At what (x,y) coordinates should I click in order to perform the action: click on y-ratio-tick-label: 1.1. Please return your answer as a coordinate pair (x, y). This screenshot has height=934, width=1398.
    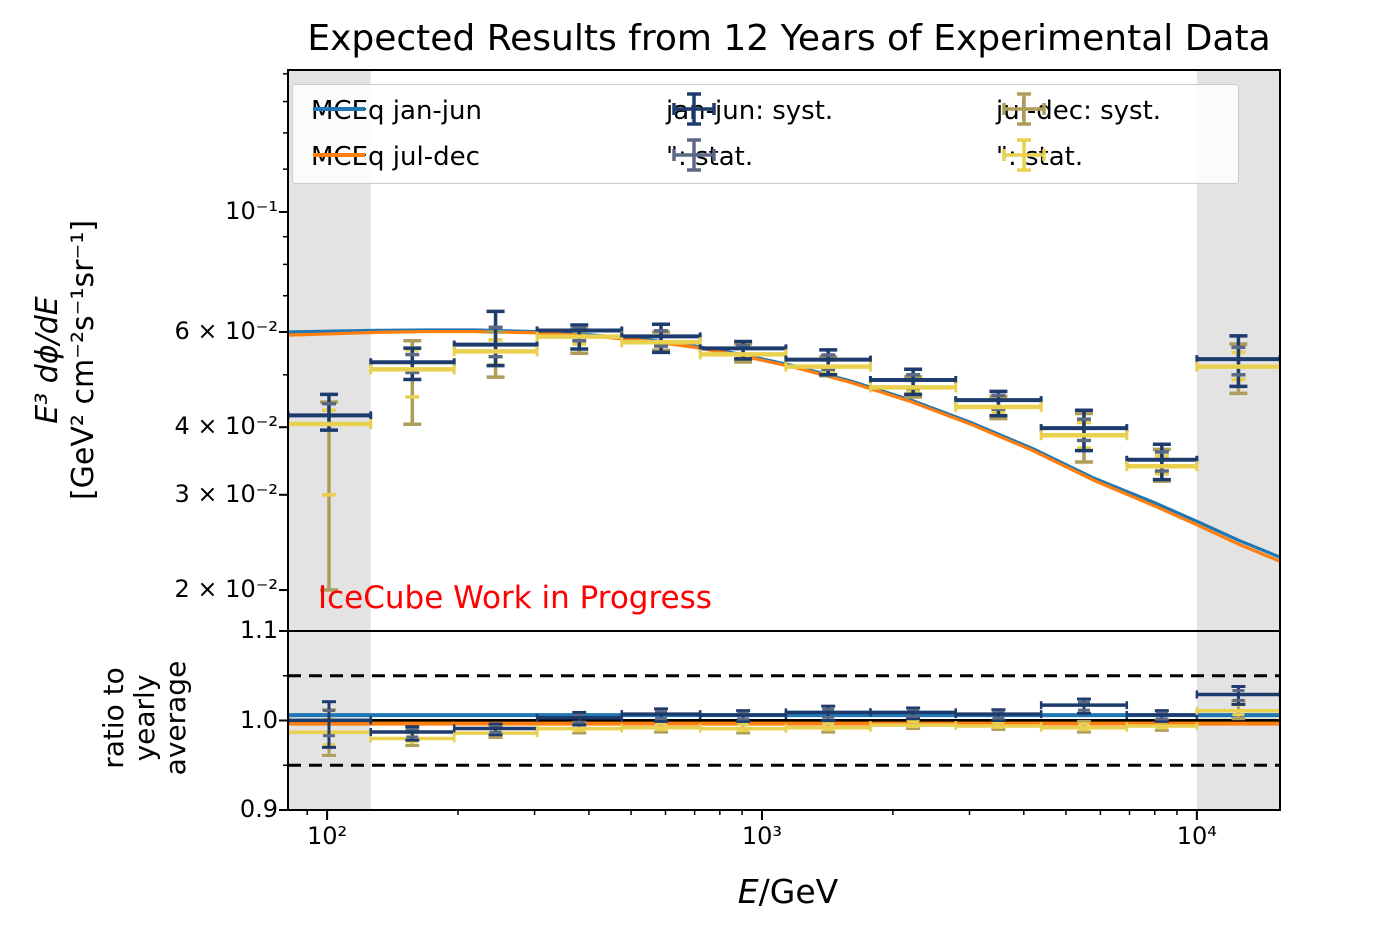
    Looking at the image, I should click on (258, 630).